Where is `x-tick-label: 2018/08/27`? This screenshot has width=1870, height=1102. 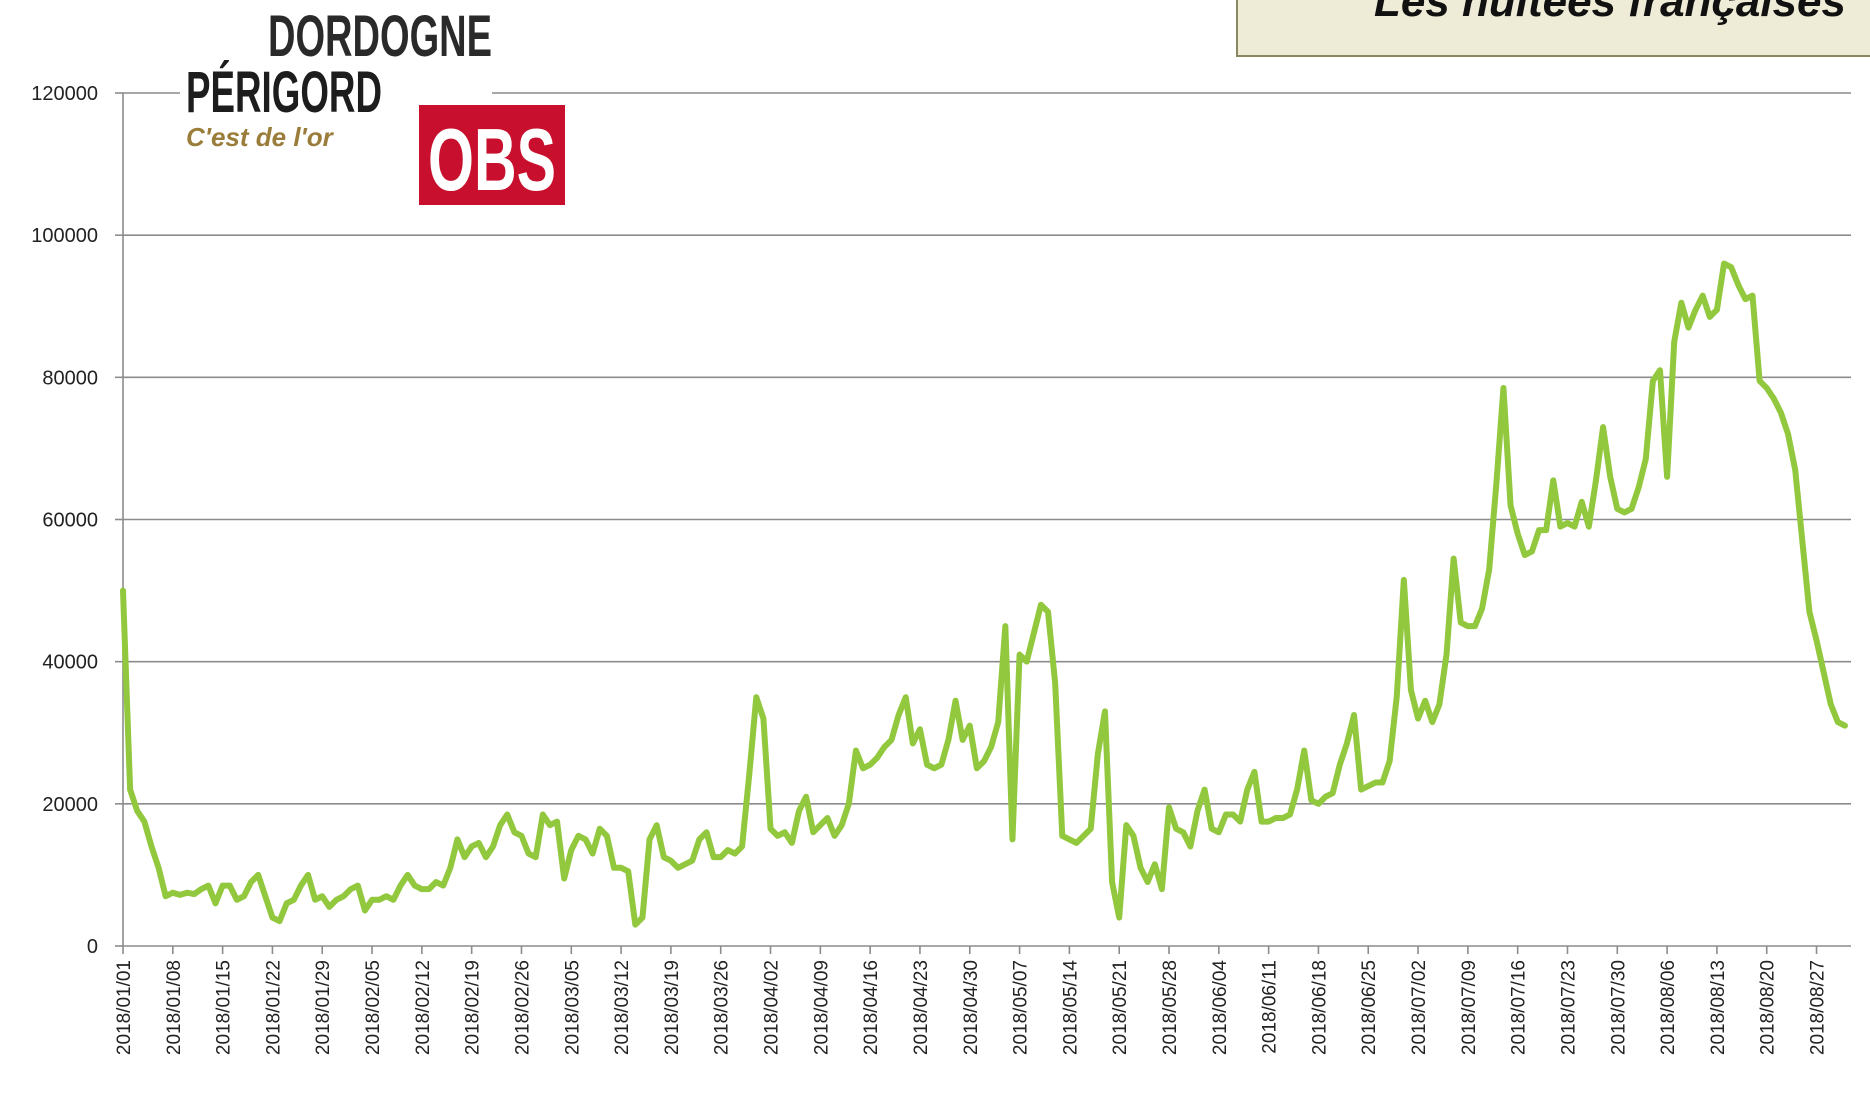 x-tick-label: 2018/08/27 is located at coordinates (1818, 1007).